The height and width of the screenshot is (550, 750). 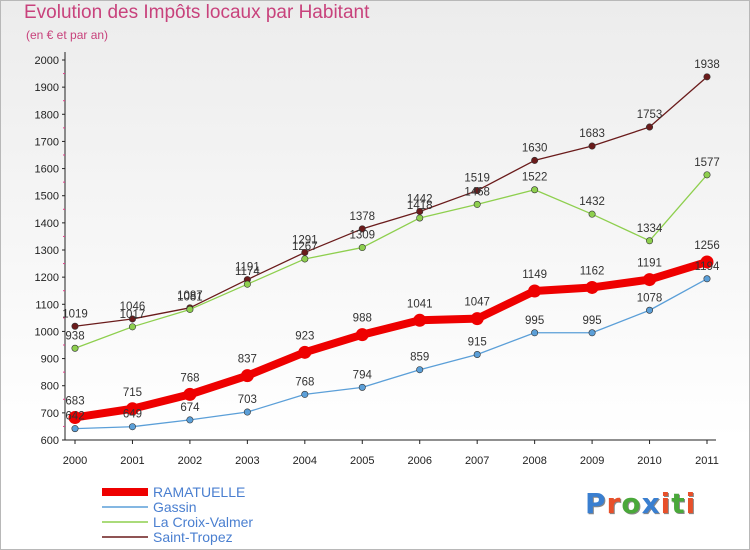 What do you see at coordinates (189, 378) in the screenshot?
I see `data-label-ramatuelle: 768` at bounding box center [189, 378].